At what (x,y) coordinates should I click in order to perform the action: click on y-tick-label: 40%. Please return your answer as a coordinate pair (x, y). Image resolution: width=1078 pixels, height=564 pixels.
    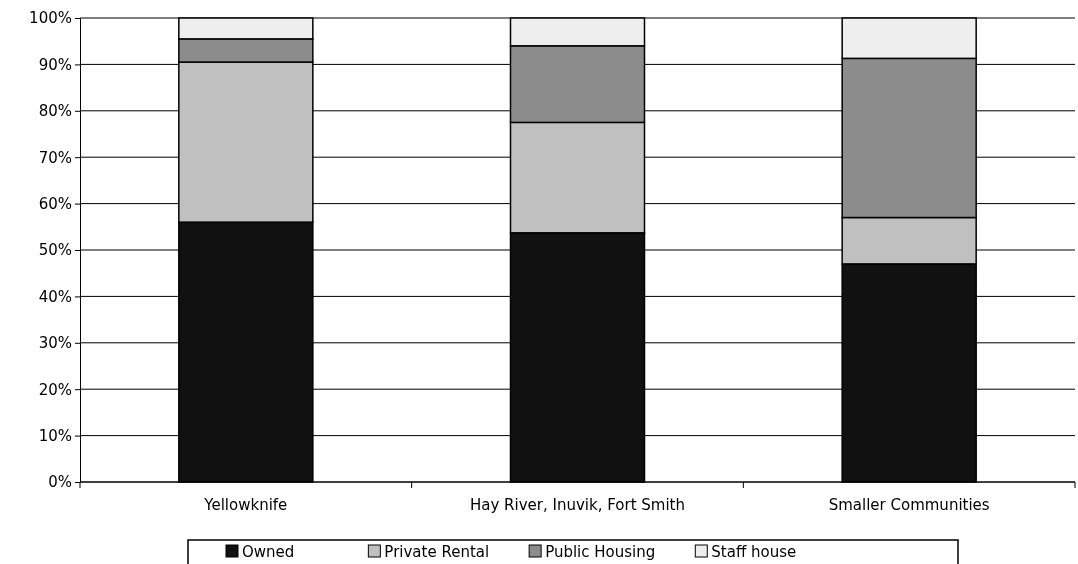
    Looking at the image, I should click on (55, 296).